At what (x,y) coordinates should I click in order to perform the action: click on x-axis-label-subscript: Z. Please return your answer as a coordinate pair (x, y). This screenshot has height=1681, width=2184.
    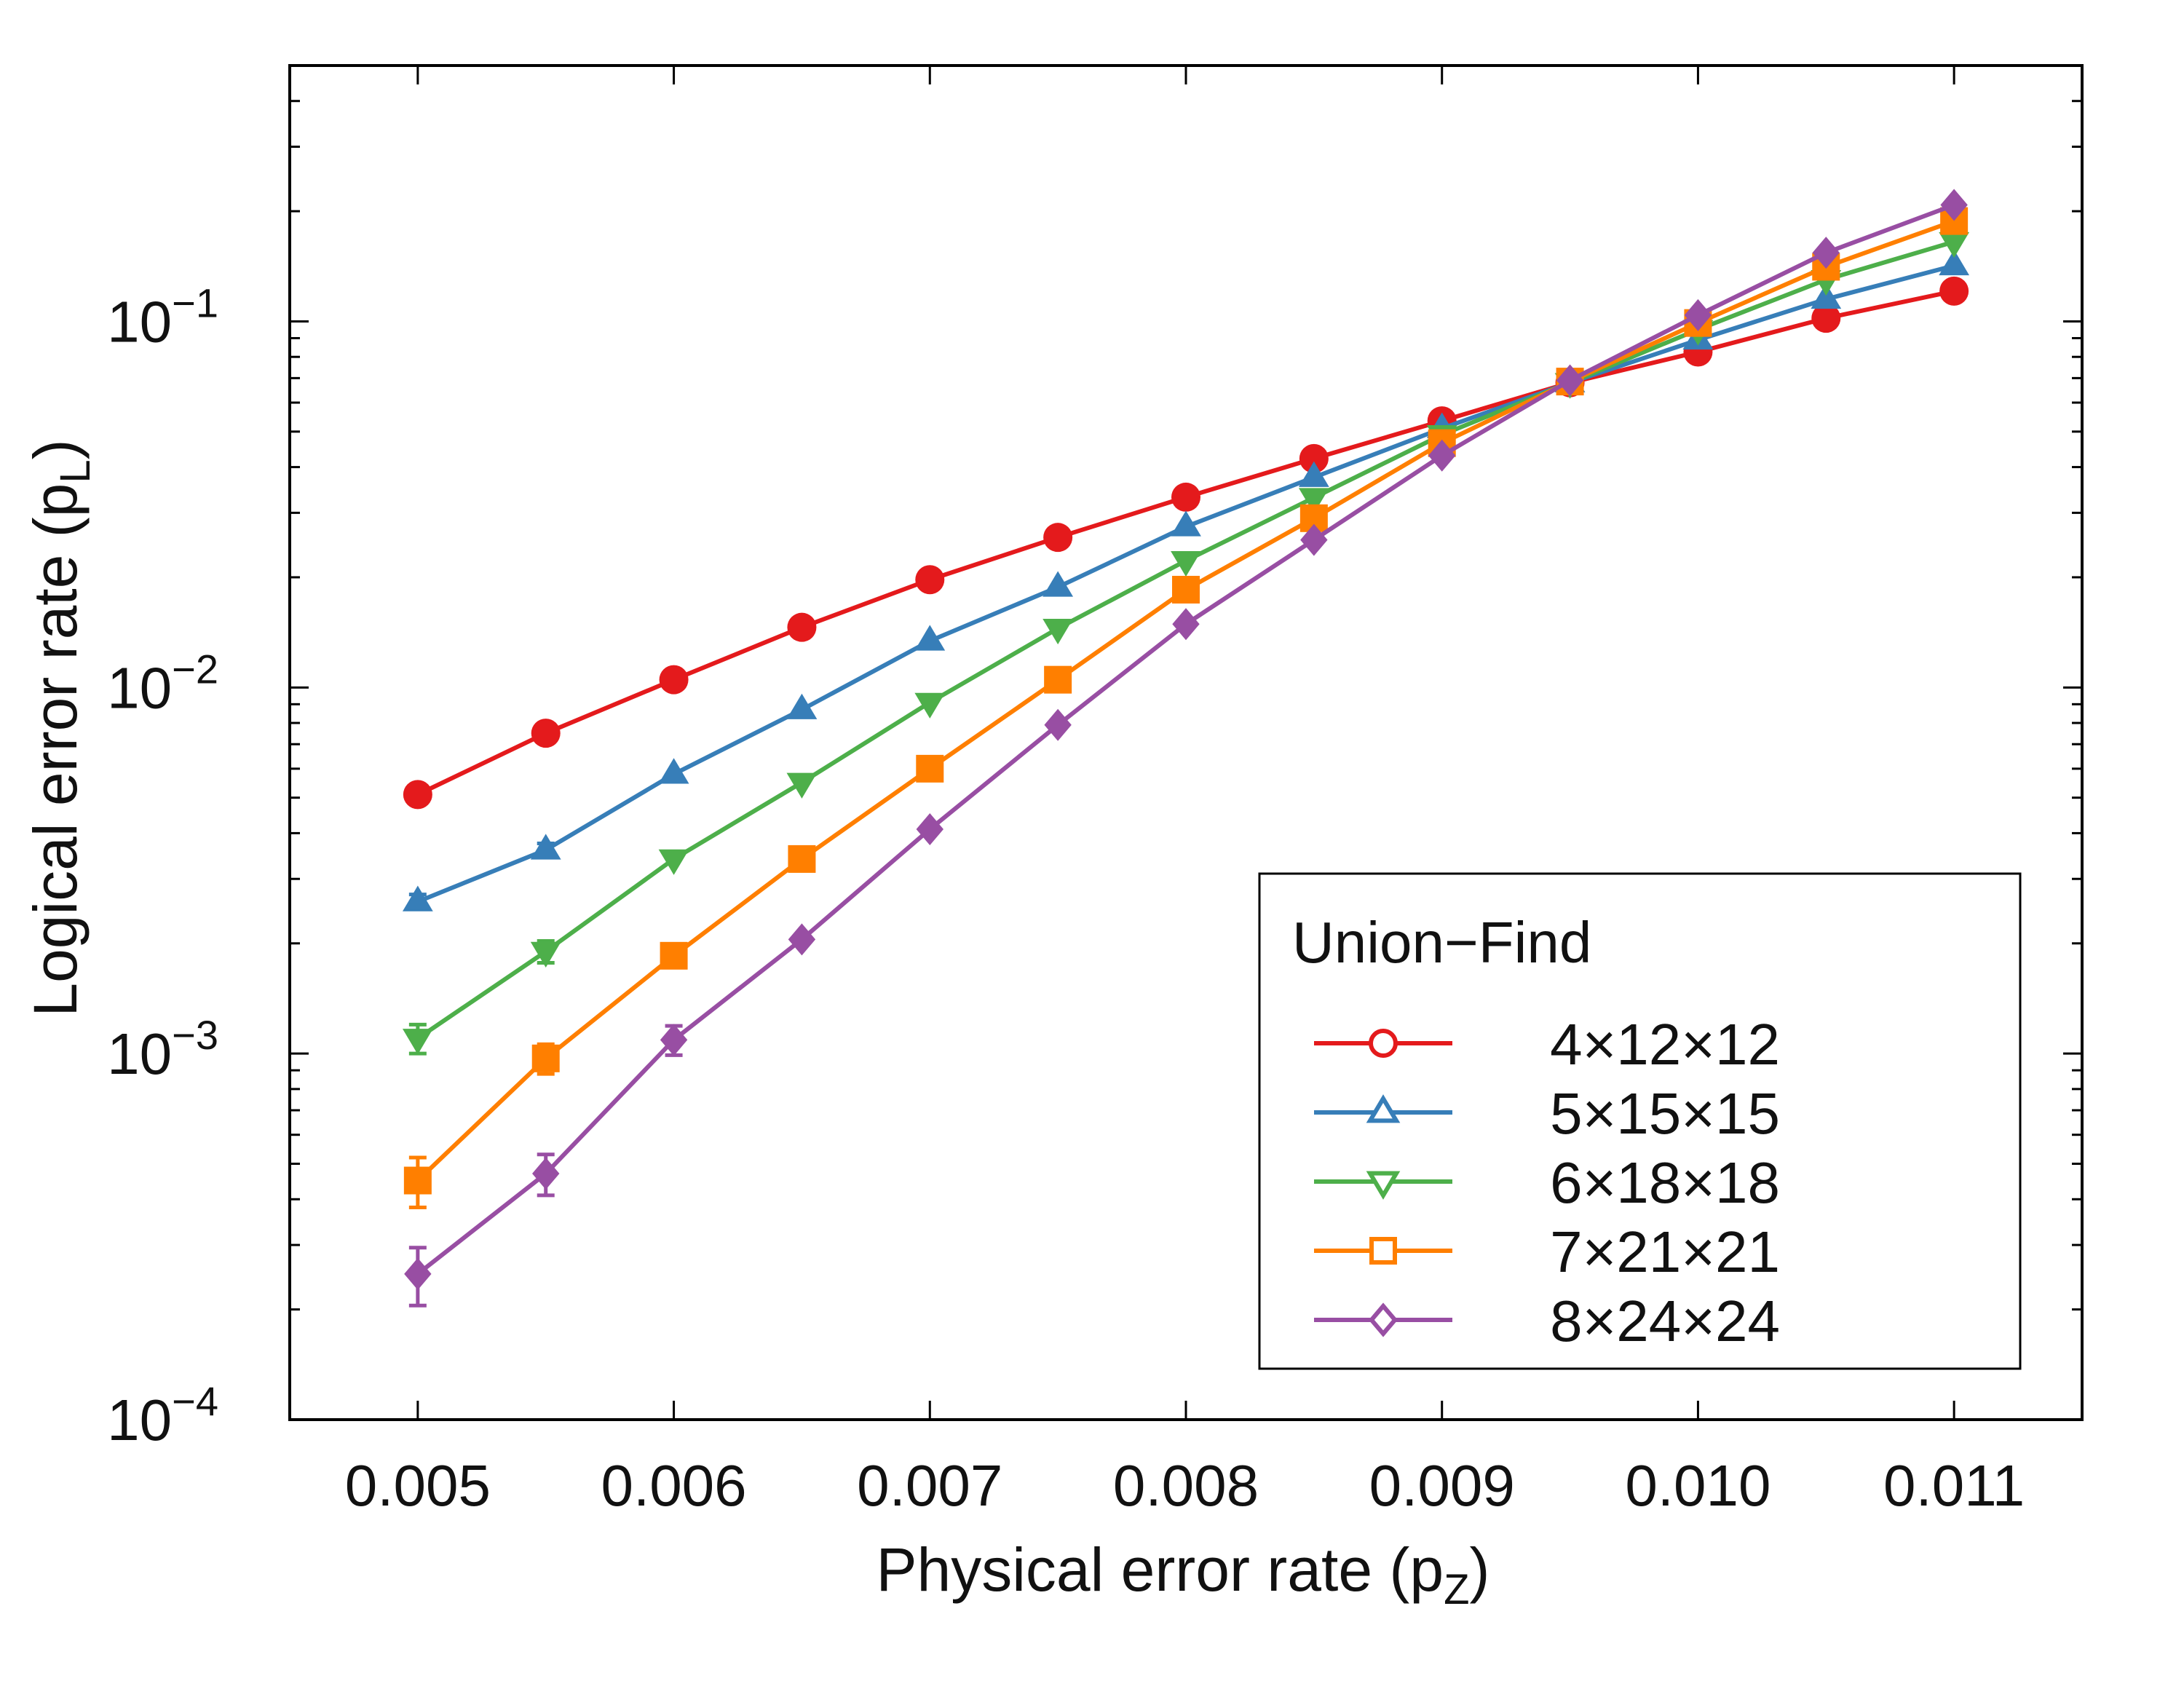
    Looking at the image, I should click on (1456, 1589).